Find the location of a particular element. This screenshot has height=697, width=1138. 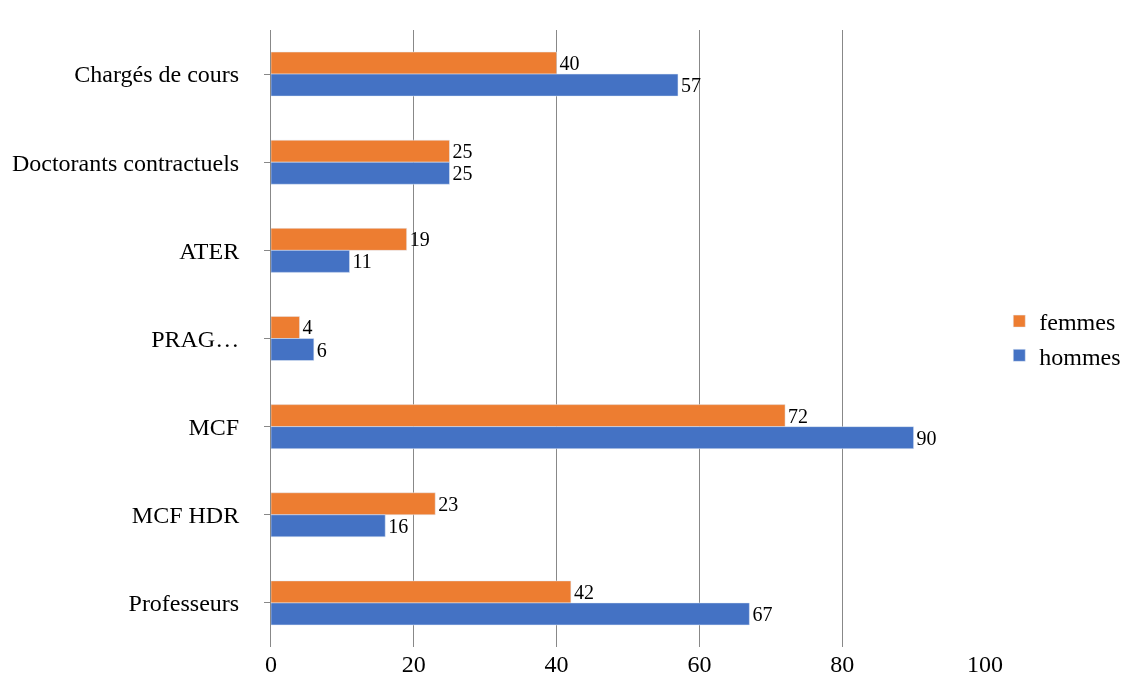

y-tick-label: Chargés de cours is located at coordinates (157, 74).